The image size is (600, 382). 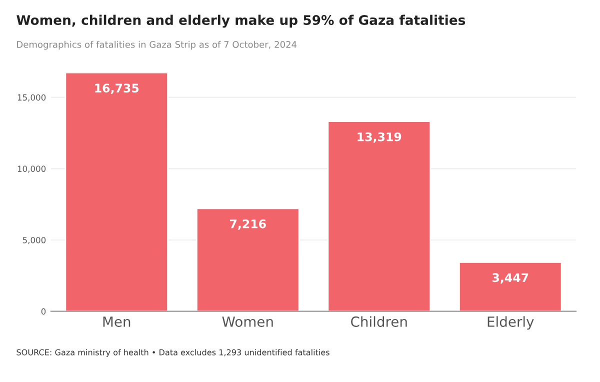 What do you see at coordinates (43, 311) in the screenshot?
I see `y-tick-label: 0` at bounding box center [43, 311].